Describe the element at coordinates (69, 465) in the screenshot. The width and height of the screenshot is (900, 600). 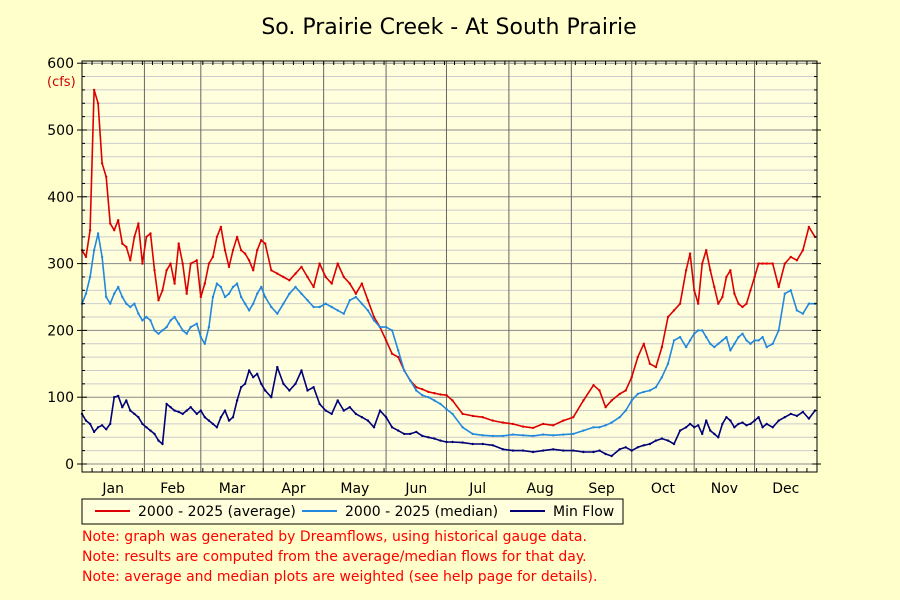
I see `y-tick-label: 0` at that location.